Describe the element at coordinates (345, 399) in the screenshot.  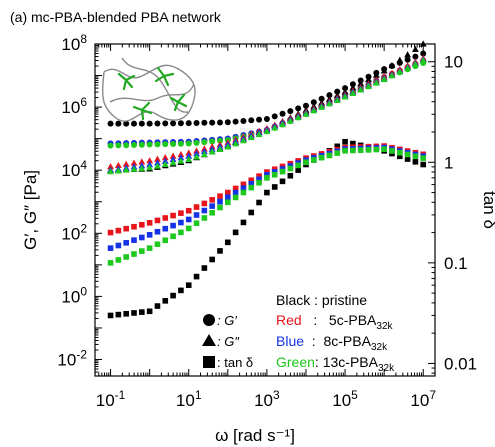
I see `x-tick-label: 10⁵` at that location.